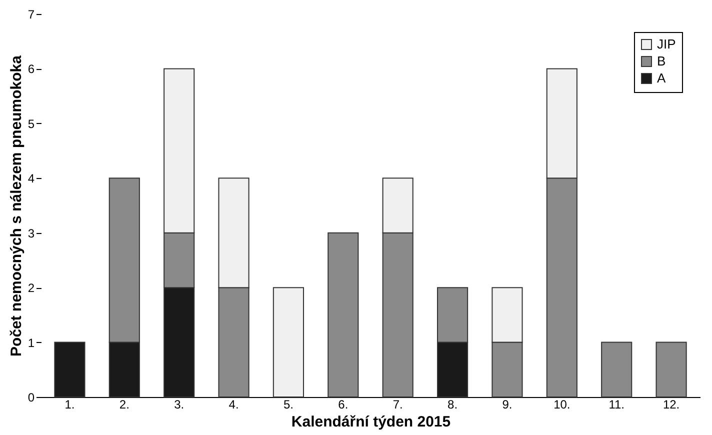  Describe the element at coordinates (31, 233) in the screenshot. I see `y-tick-label: 3` at that location.